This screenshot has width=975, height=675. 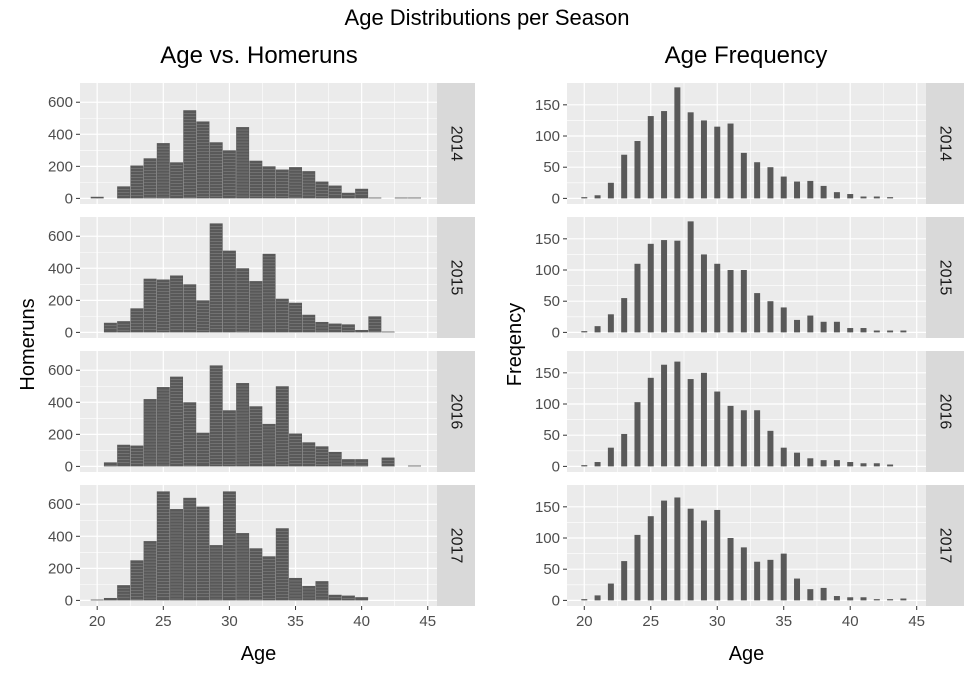 I want to click on x-axis-label: Age, so click(x=259, y=654).